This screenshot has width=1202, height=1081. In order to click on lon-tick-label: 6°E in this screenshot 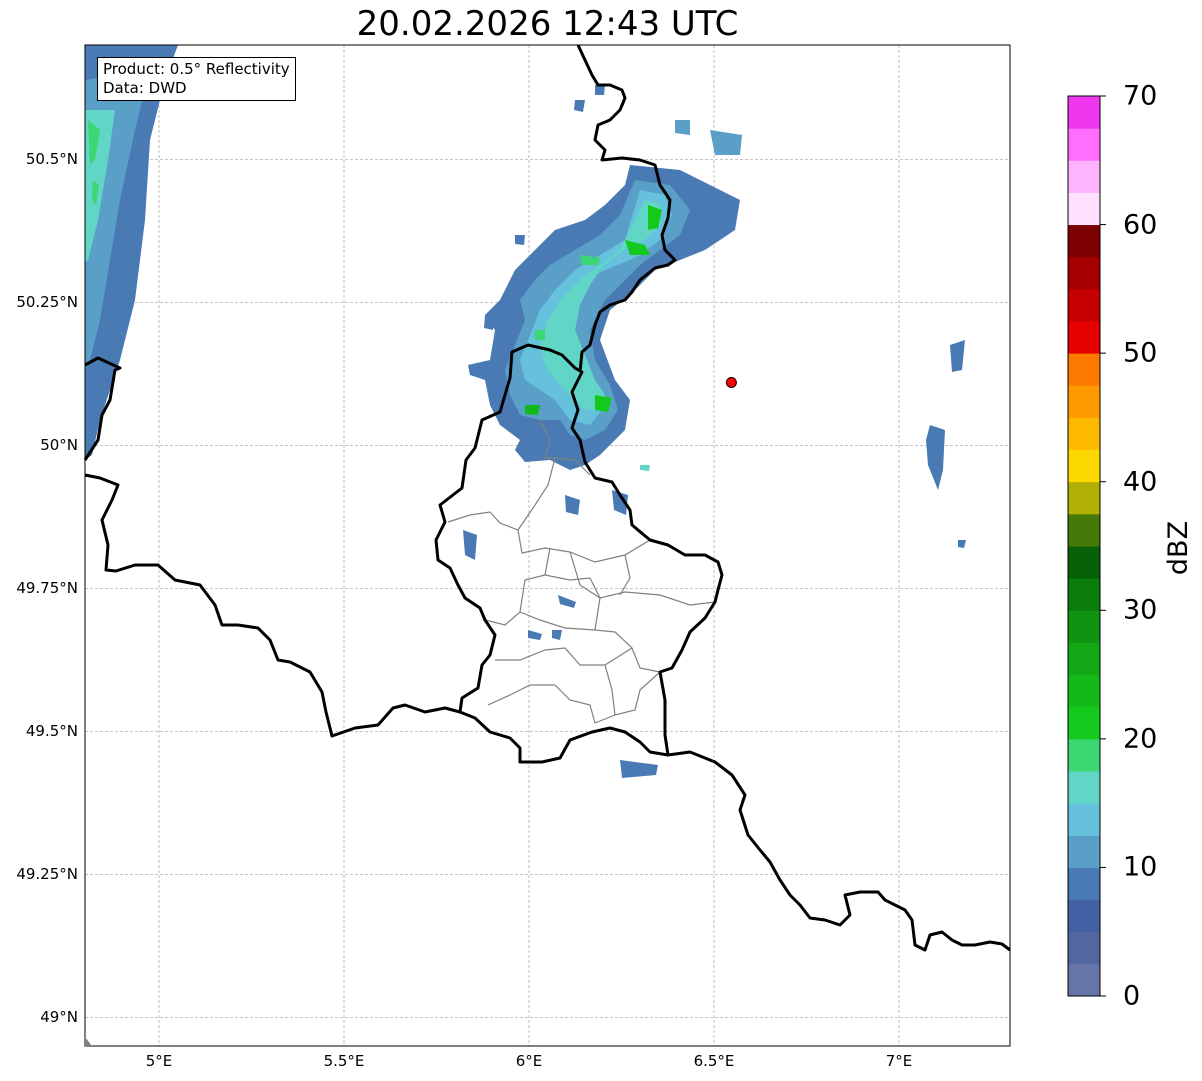, I will do `click(529, 1061)`.